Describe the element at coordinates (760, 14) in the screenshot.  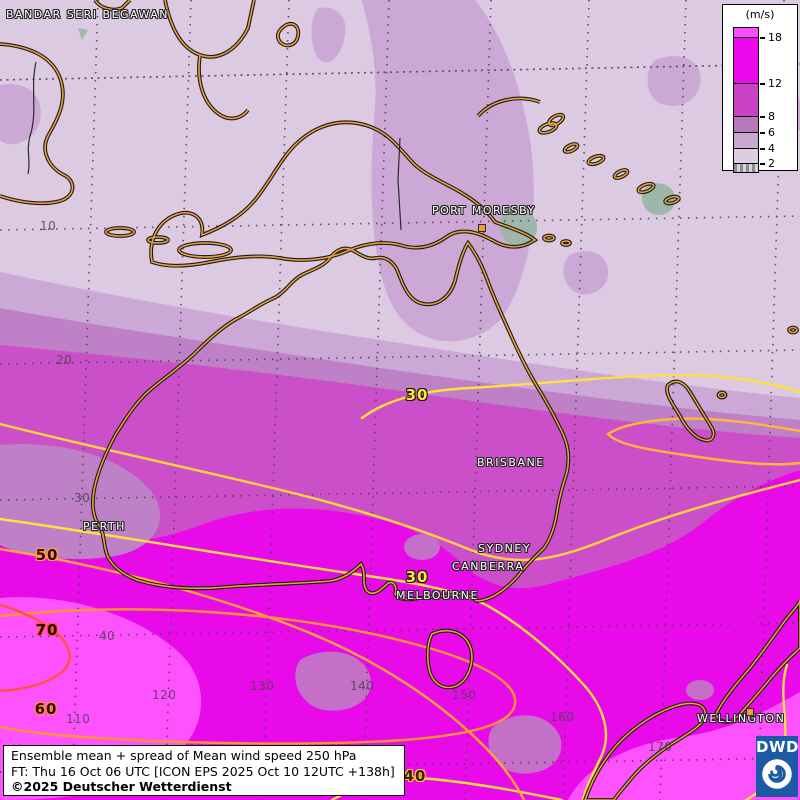
I see `legend-unit-label: (m/s)` at that location.